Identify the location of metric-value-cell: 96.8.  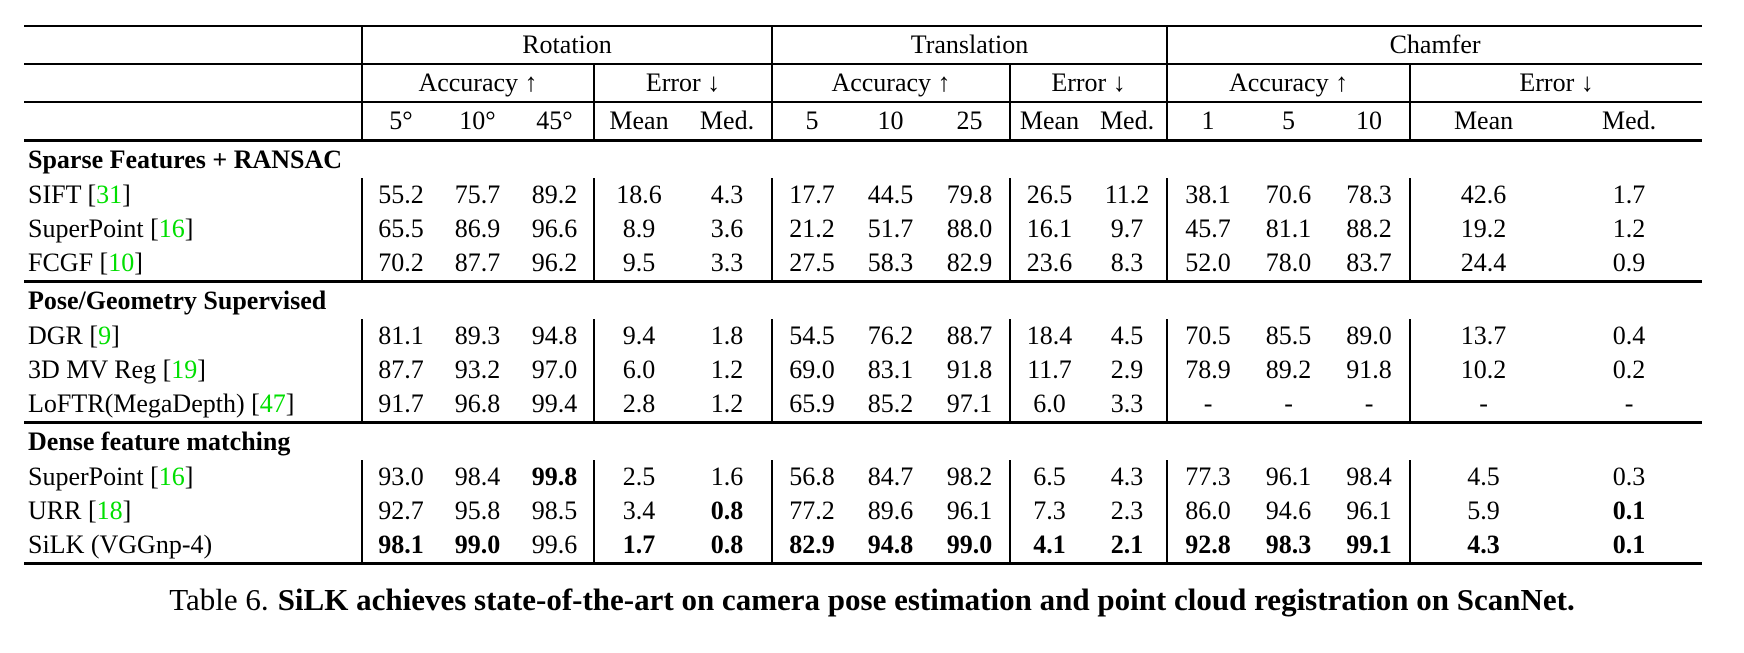
(477, 405).